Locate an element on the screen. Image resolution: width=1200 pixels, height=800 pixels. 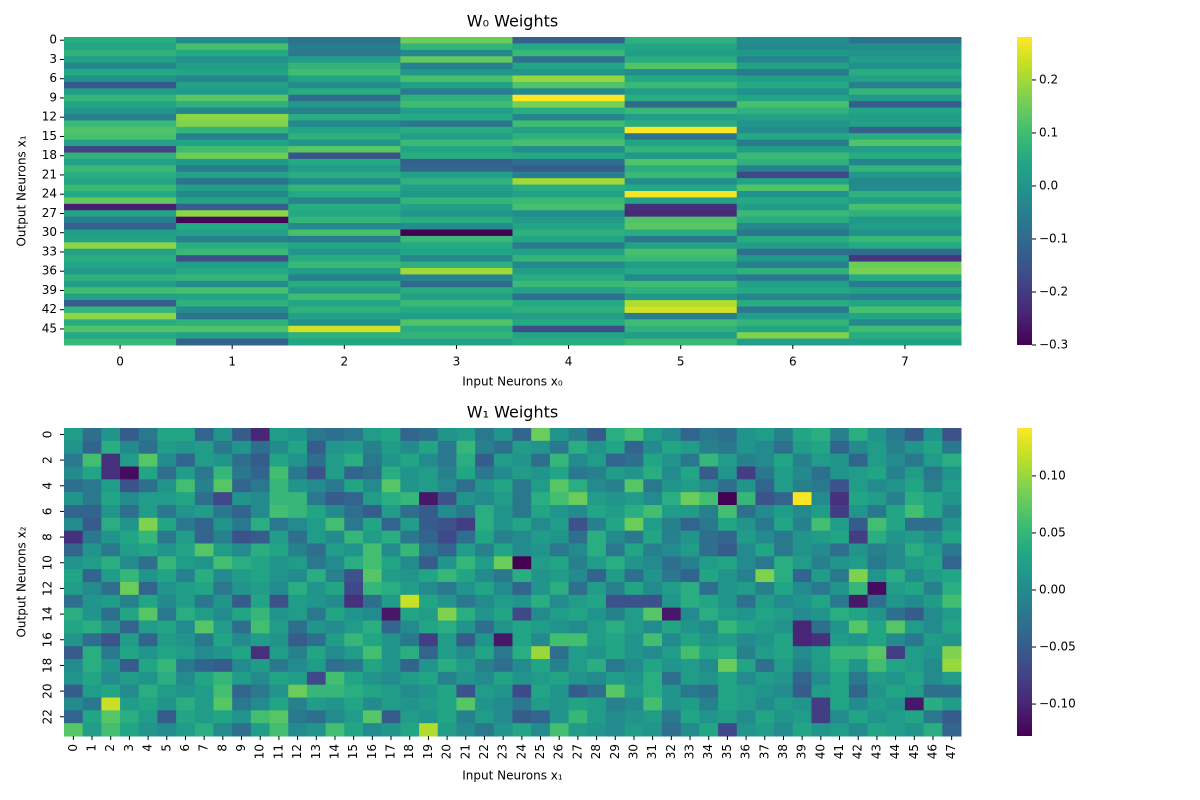
x-tick-label: 42 is located at coordinates (858, 751).